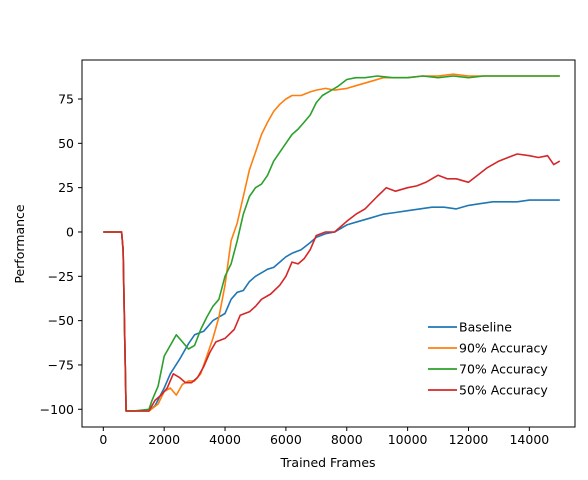  I want to click on x-axis-title: Trained Frames, so click(327, 462).